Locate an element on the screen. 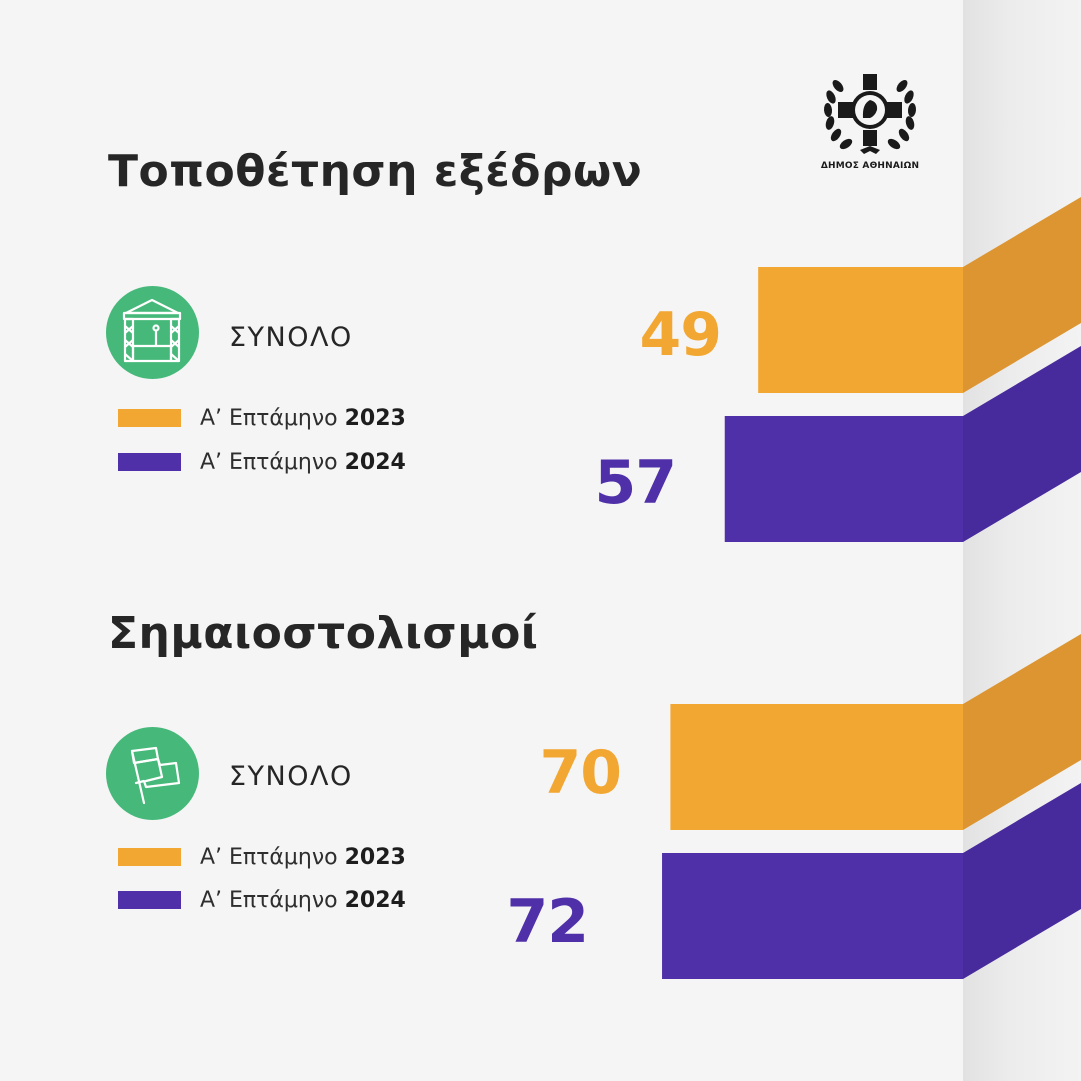  legend-swatch-2023 is located at coordinates (149, 418).